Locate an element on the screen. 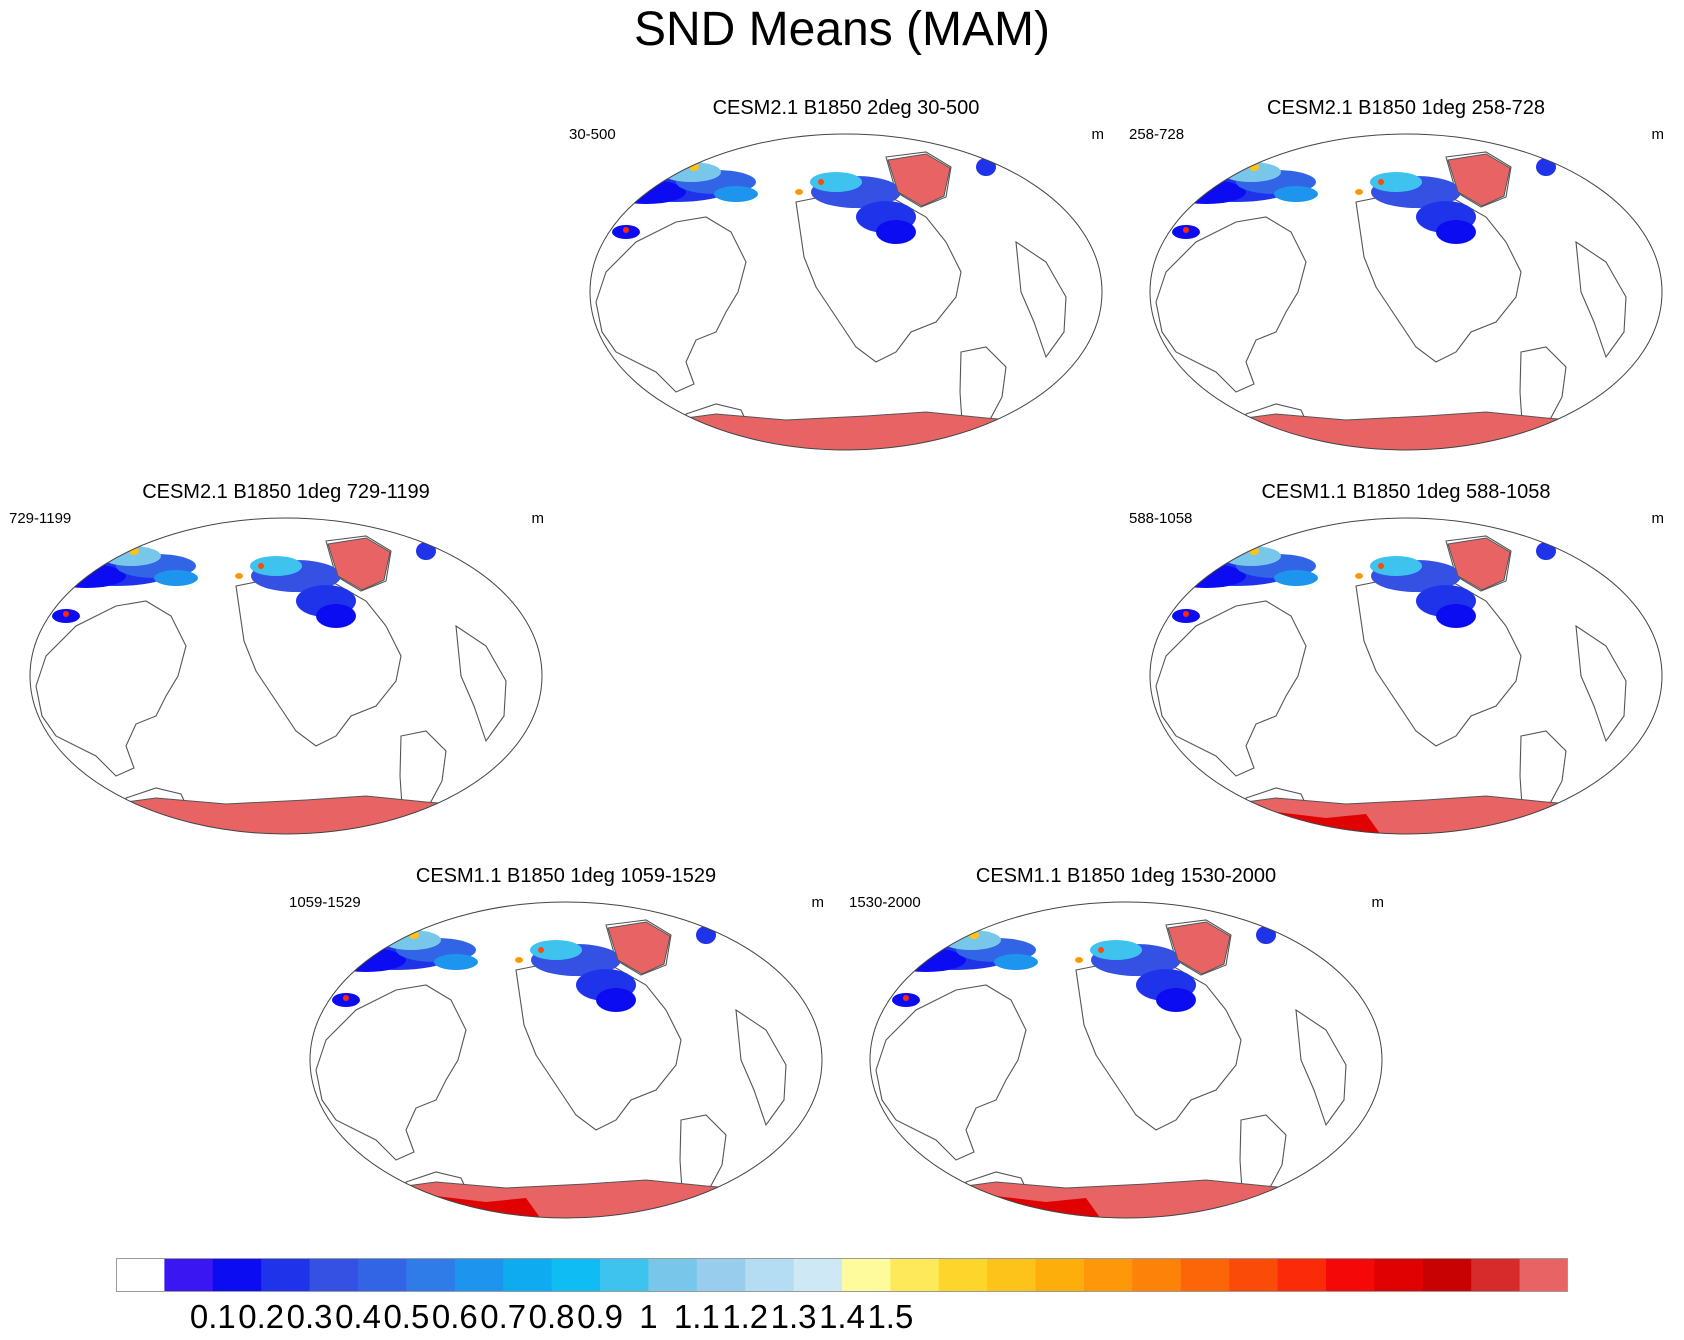 Image resolution: width=1684 pixels, height=1340 pixels. map-panel-1: CESM2.1 B1850 2deg 30-500 30-500 m is located at coordinates (846, 276).